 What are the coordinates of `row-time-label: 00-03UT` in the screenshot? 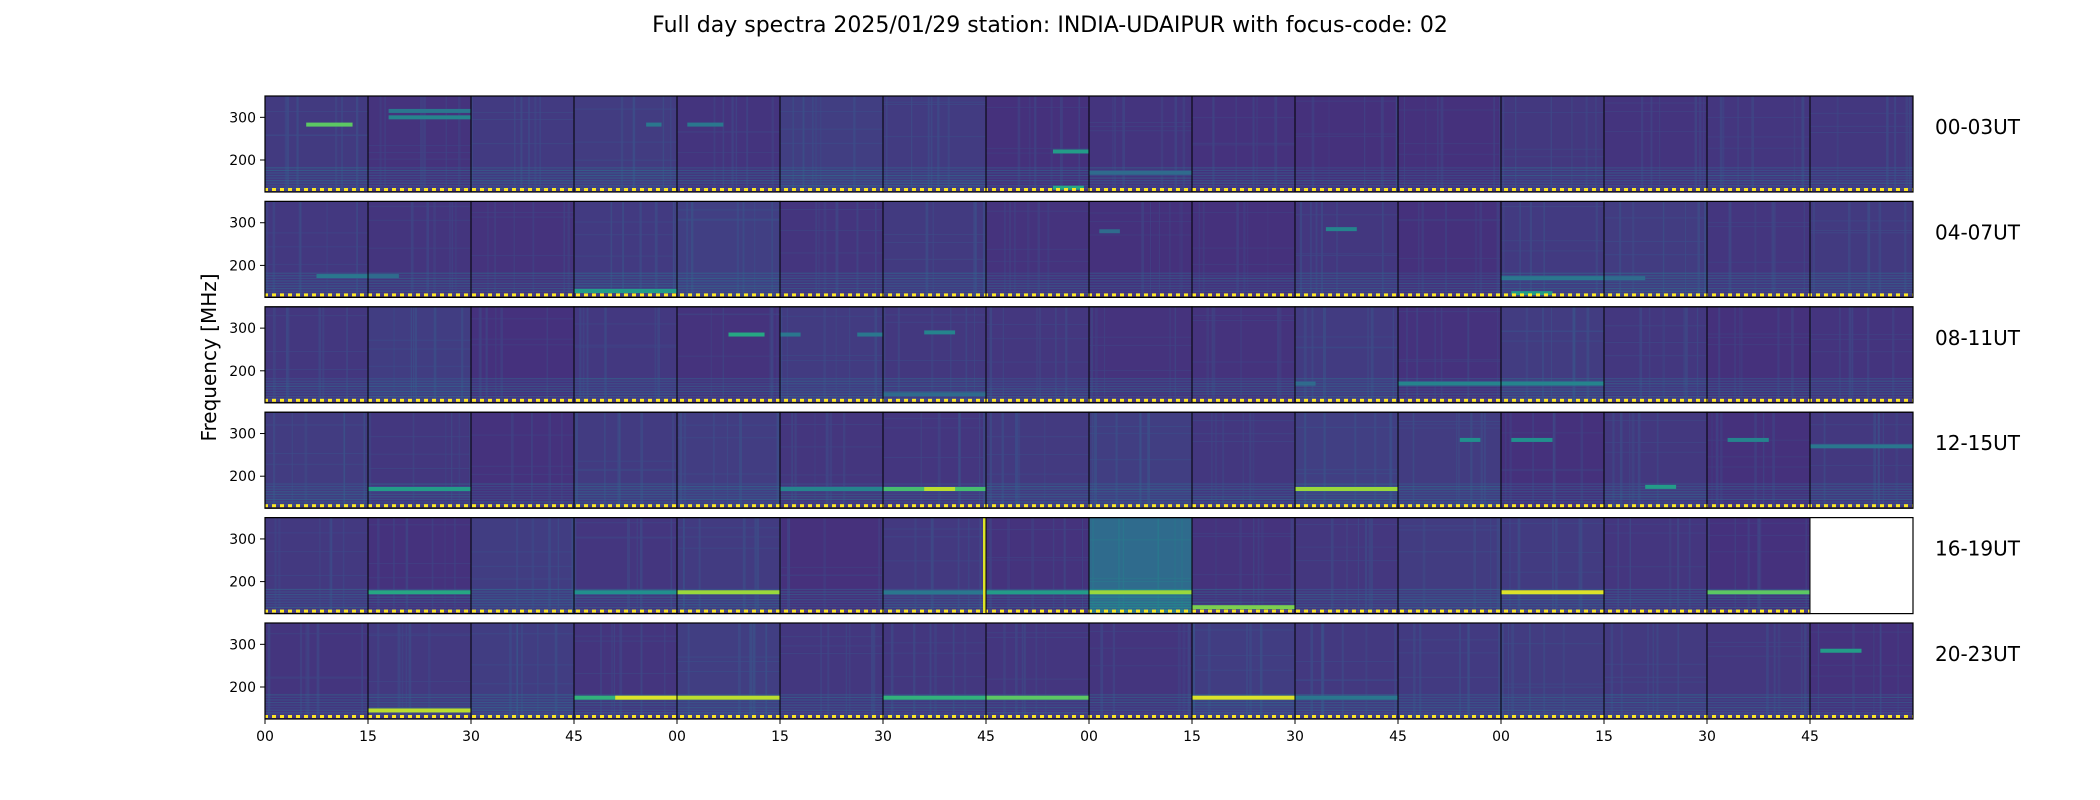 It's located at (1978, 127).